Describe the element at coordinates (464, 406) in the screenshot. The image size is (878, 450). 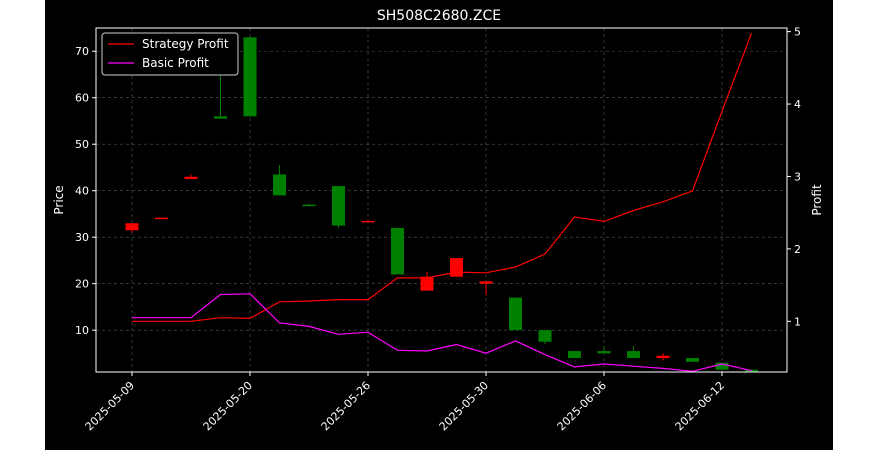
I see `x-tick-label: 2025-05-30` at that location.